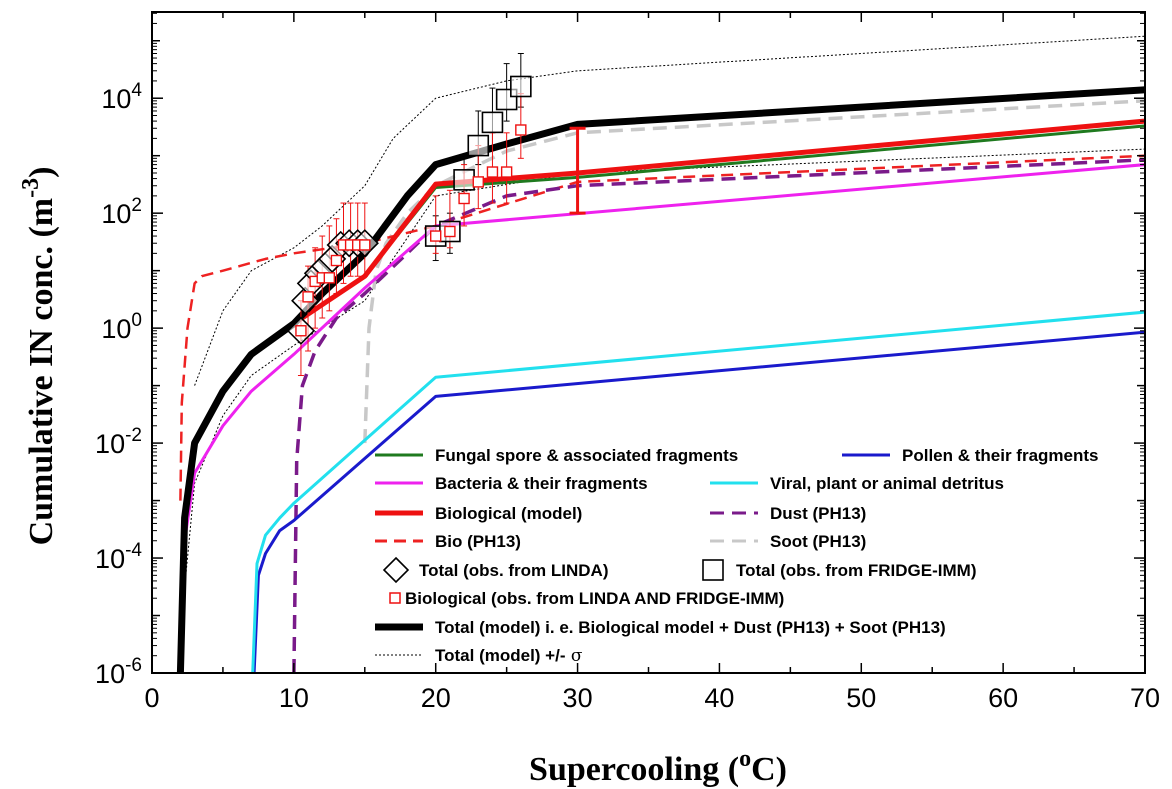 The width and height of the screenshot is (1172, 789). What do you see at coordinates (121, 97) in the screenshot?
I see `y-tick-label: 10⁴` at bounding box center [121, 97].